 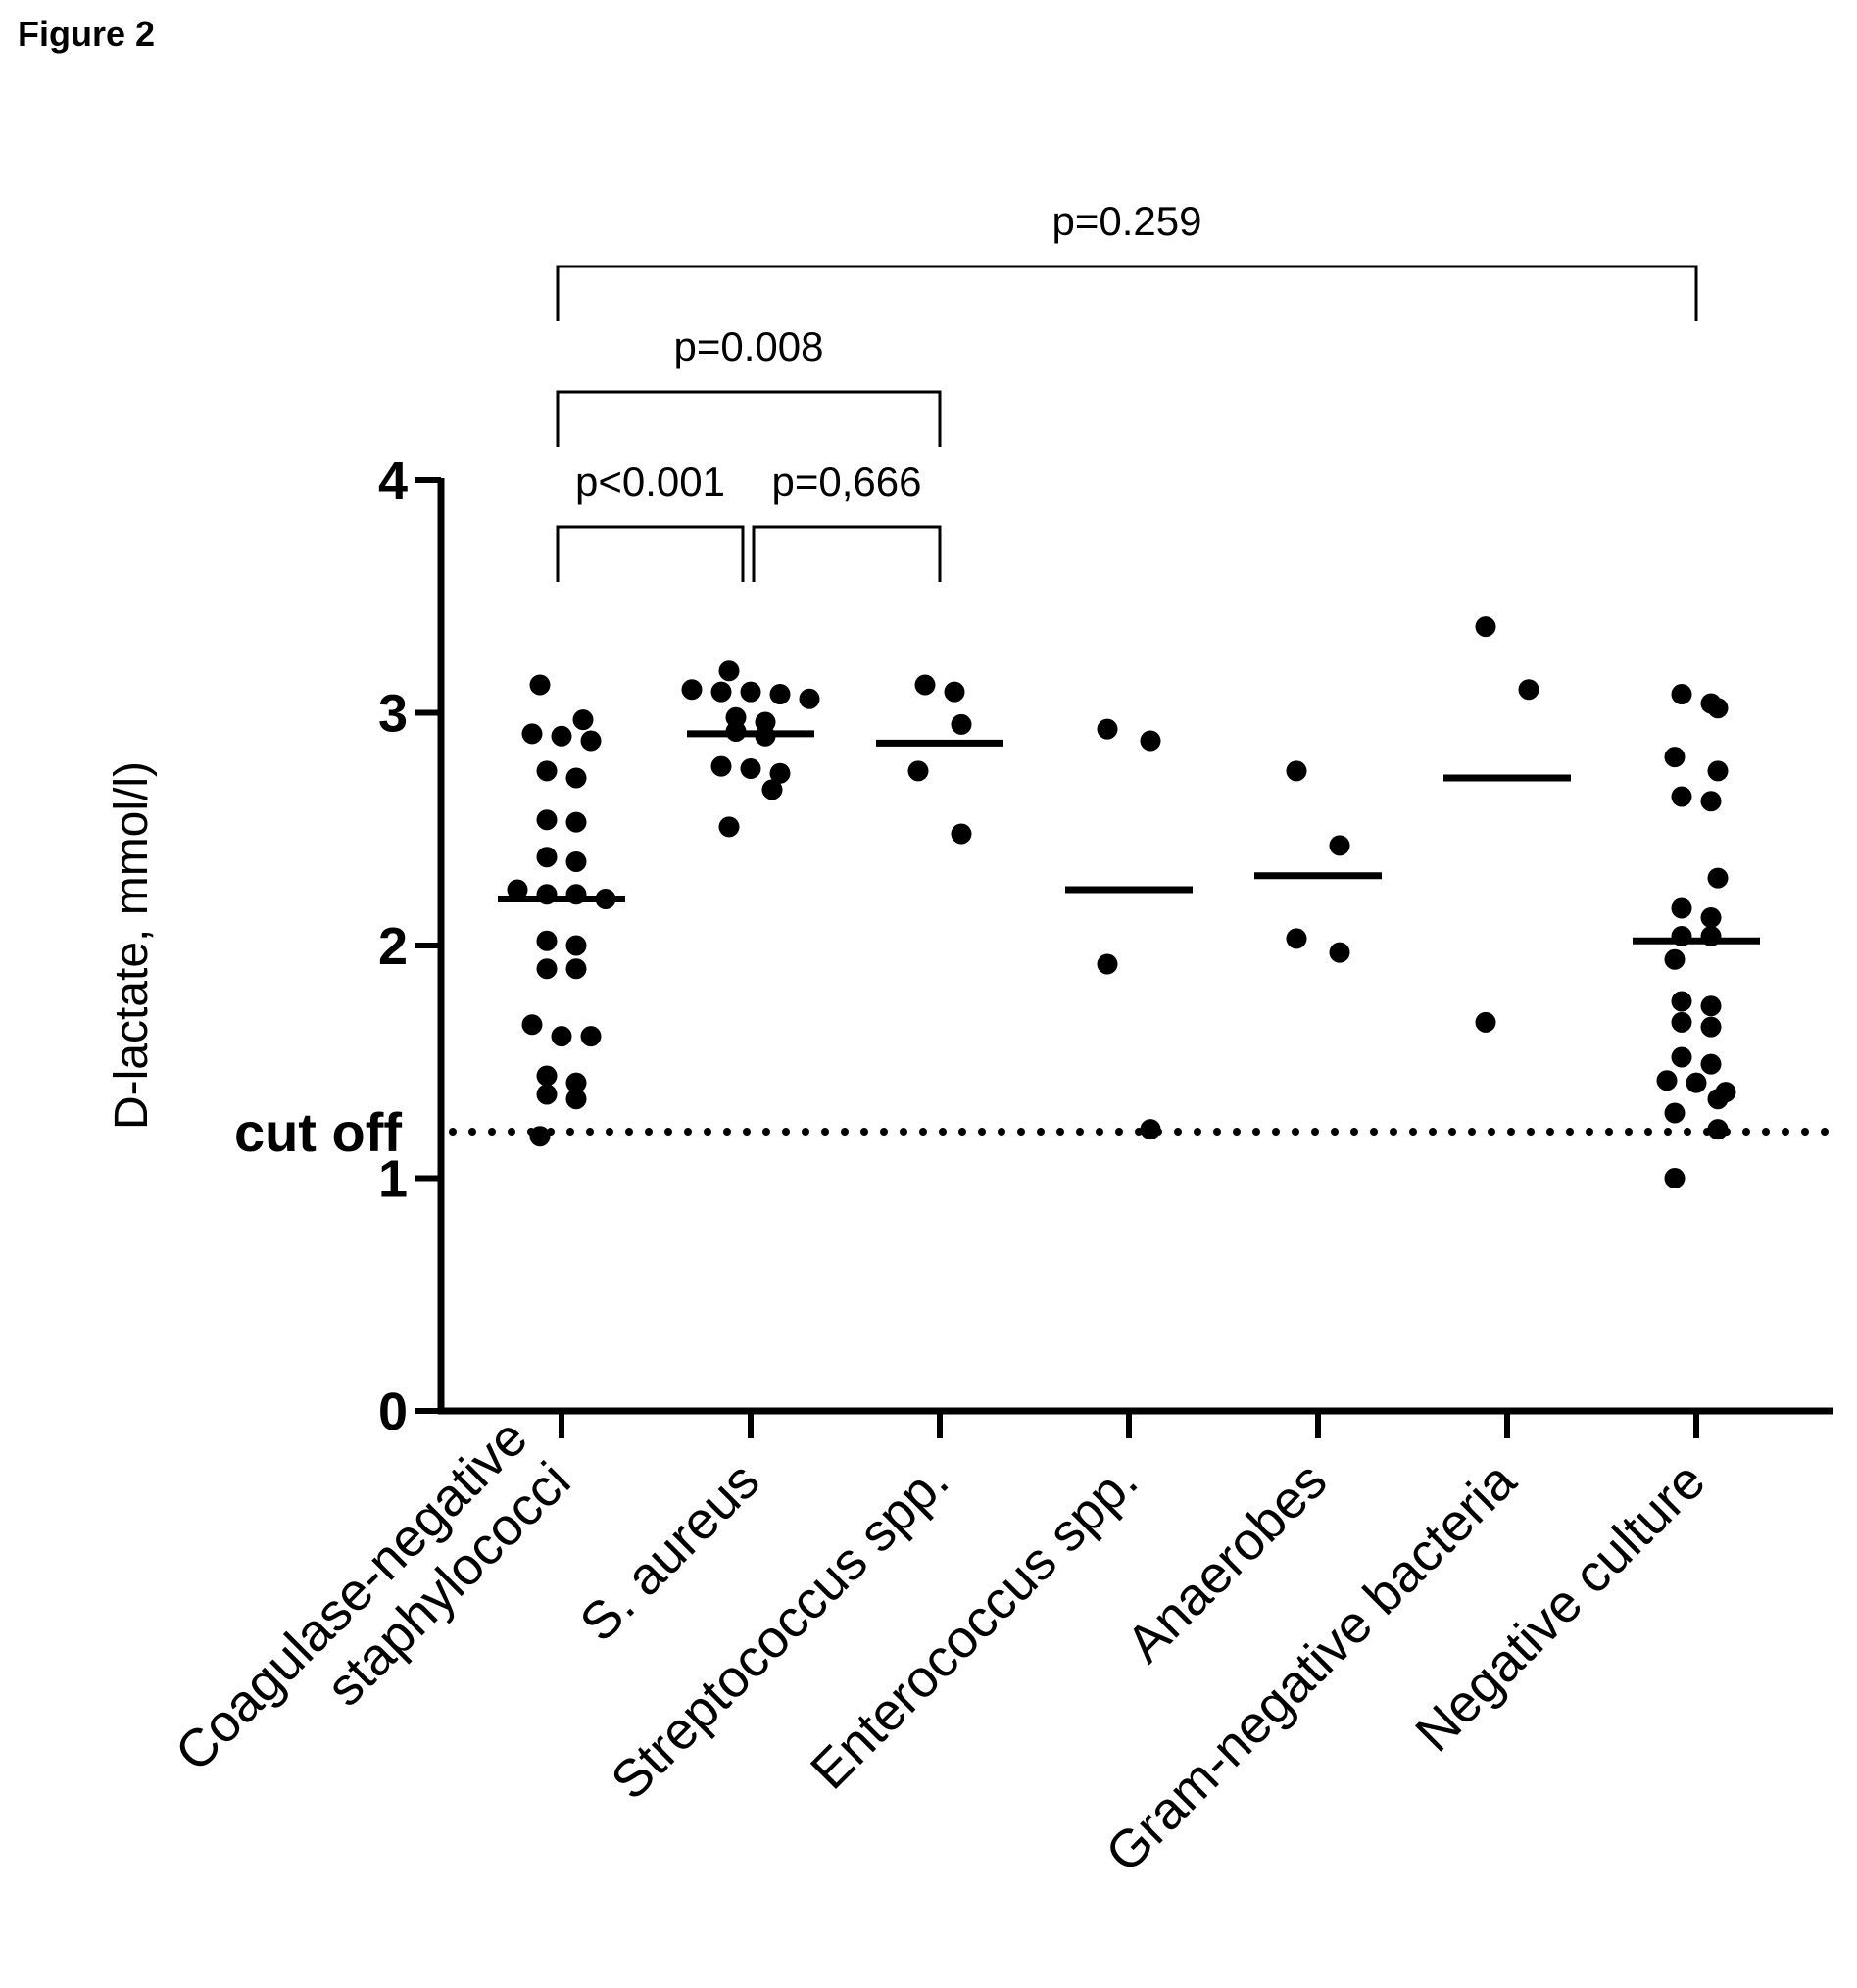 I want to click on x-category-label-line: Coagulase-negative, so click(x=352, y=1595).